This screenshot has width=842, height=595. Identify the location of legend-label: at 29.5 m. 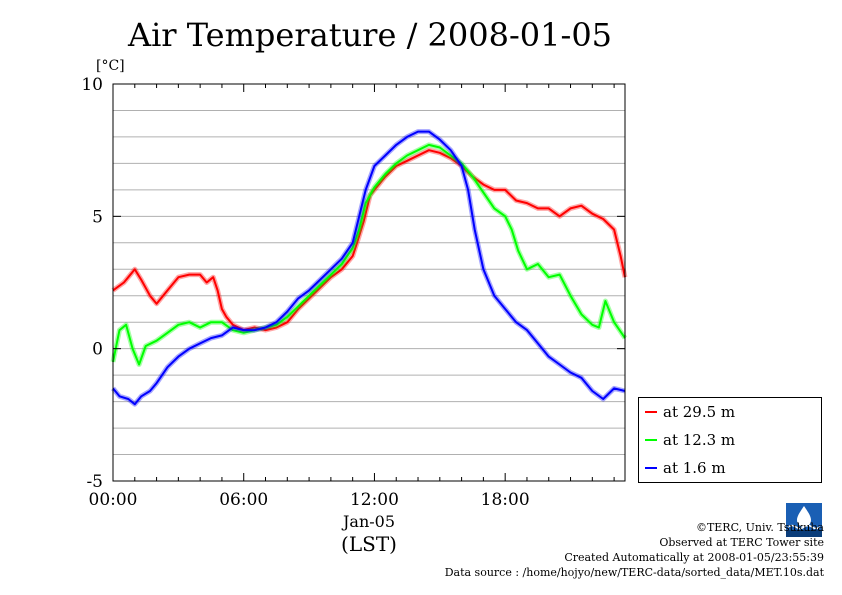
(699, 412).